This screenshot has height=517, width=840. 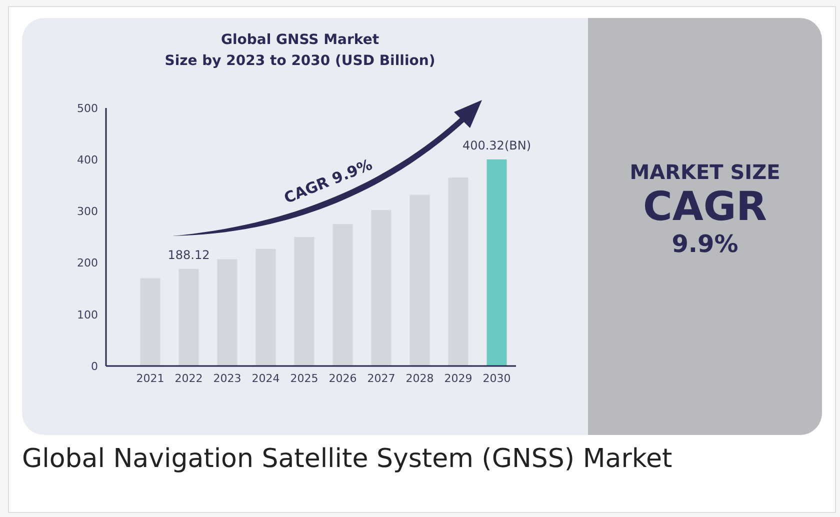 I want to click on x-tick-label: 2027, so click(x=381, y=378).